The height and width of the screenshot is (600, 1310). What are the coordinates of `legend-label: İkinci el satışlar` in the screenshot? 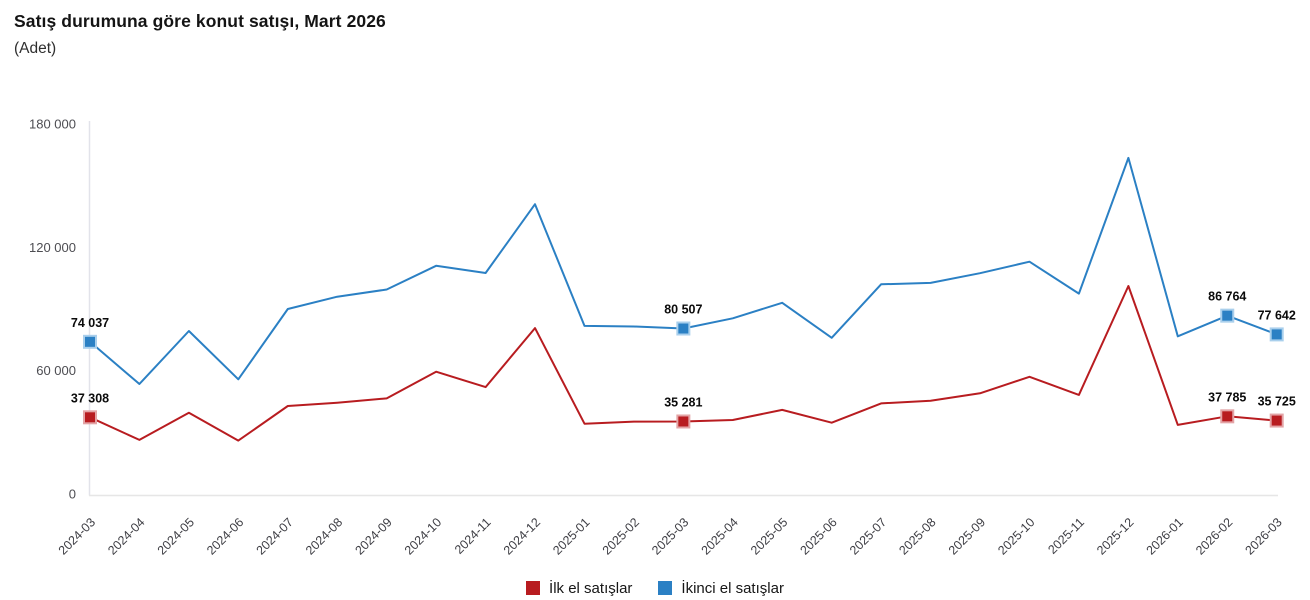 It's located at (732, 588).